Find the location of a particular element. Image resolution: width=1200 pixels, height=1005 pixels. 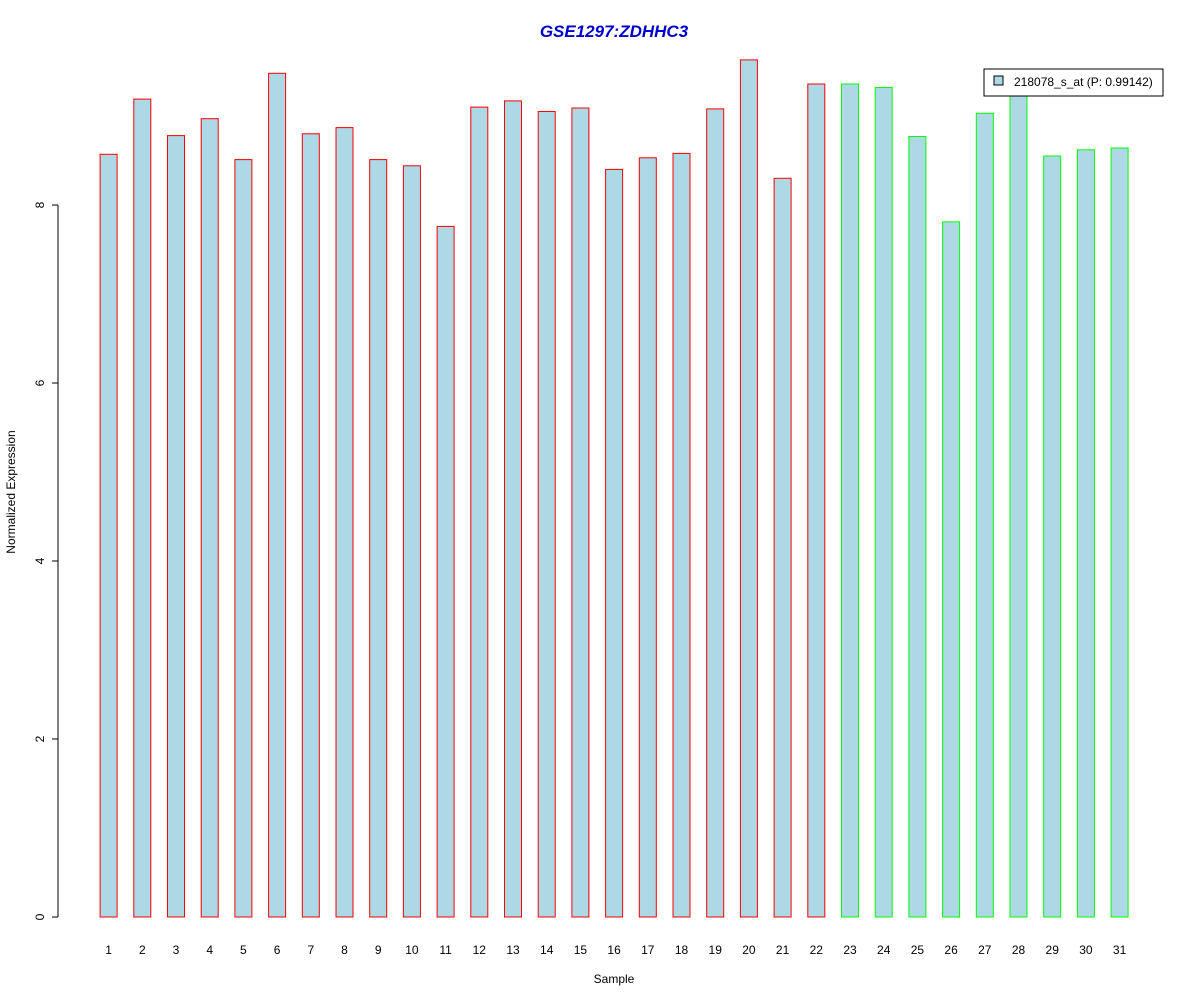

x-tick-label: 3 is located at coordinates (176, 950).